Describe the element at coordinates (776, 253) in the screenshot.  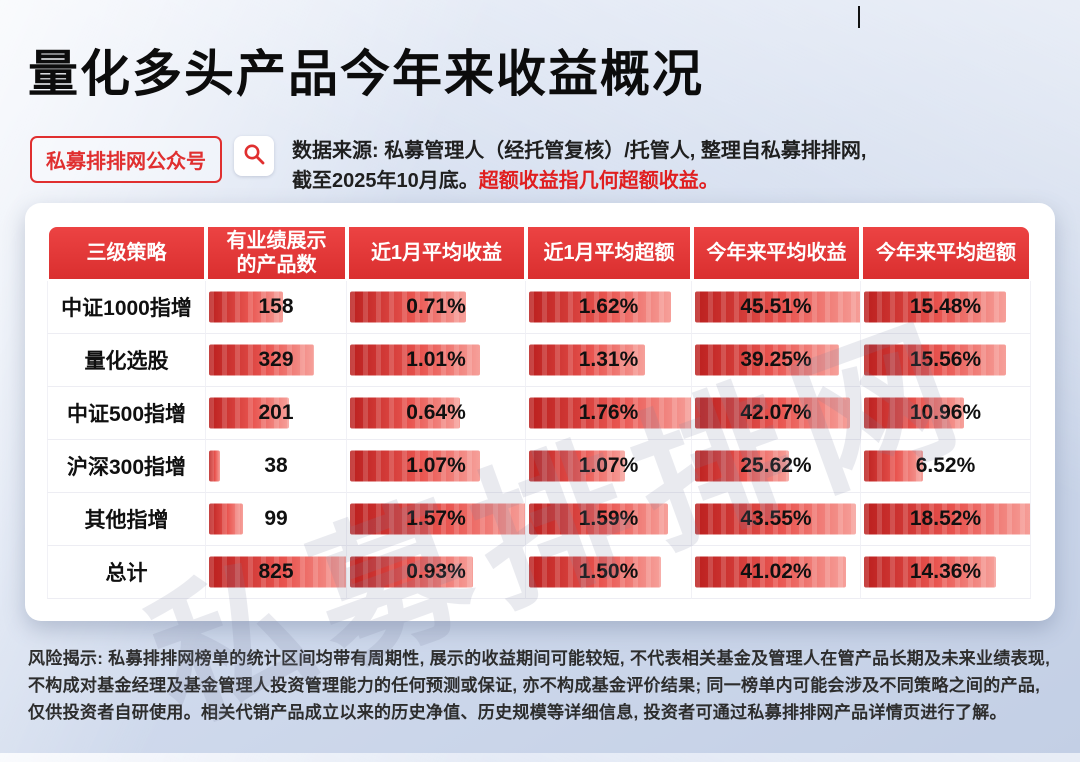
I see `column-header: 今年来平均收益` at that location.